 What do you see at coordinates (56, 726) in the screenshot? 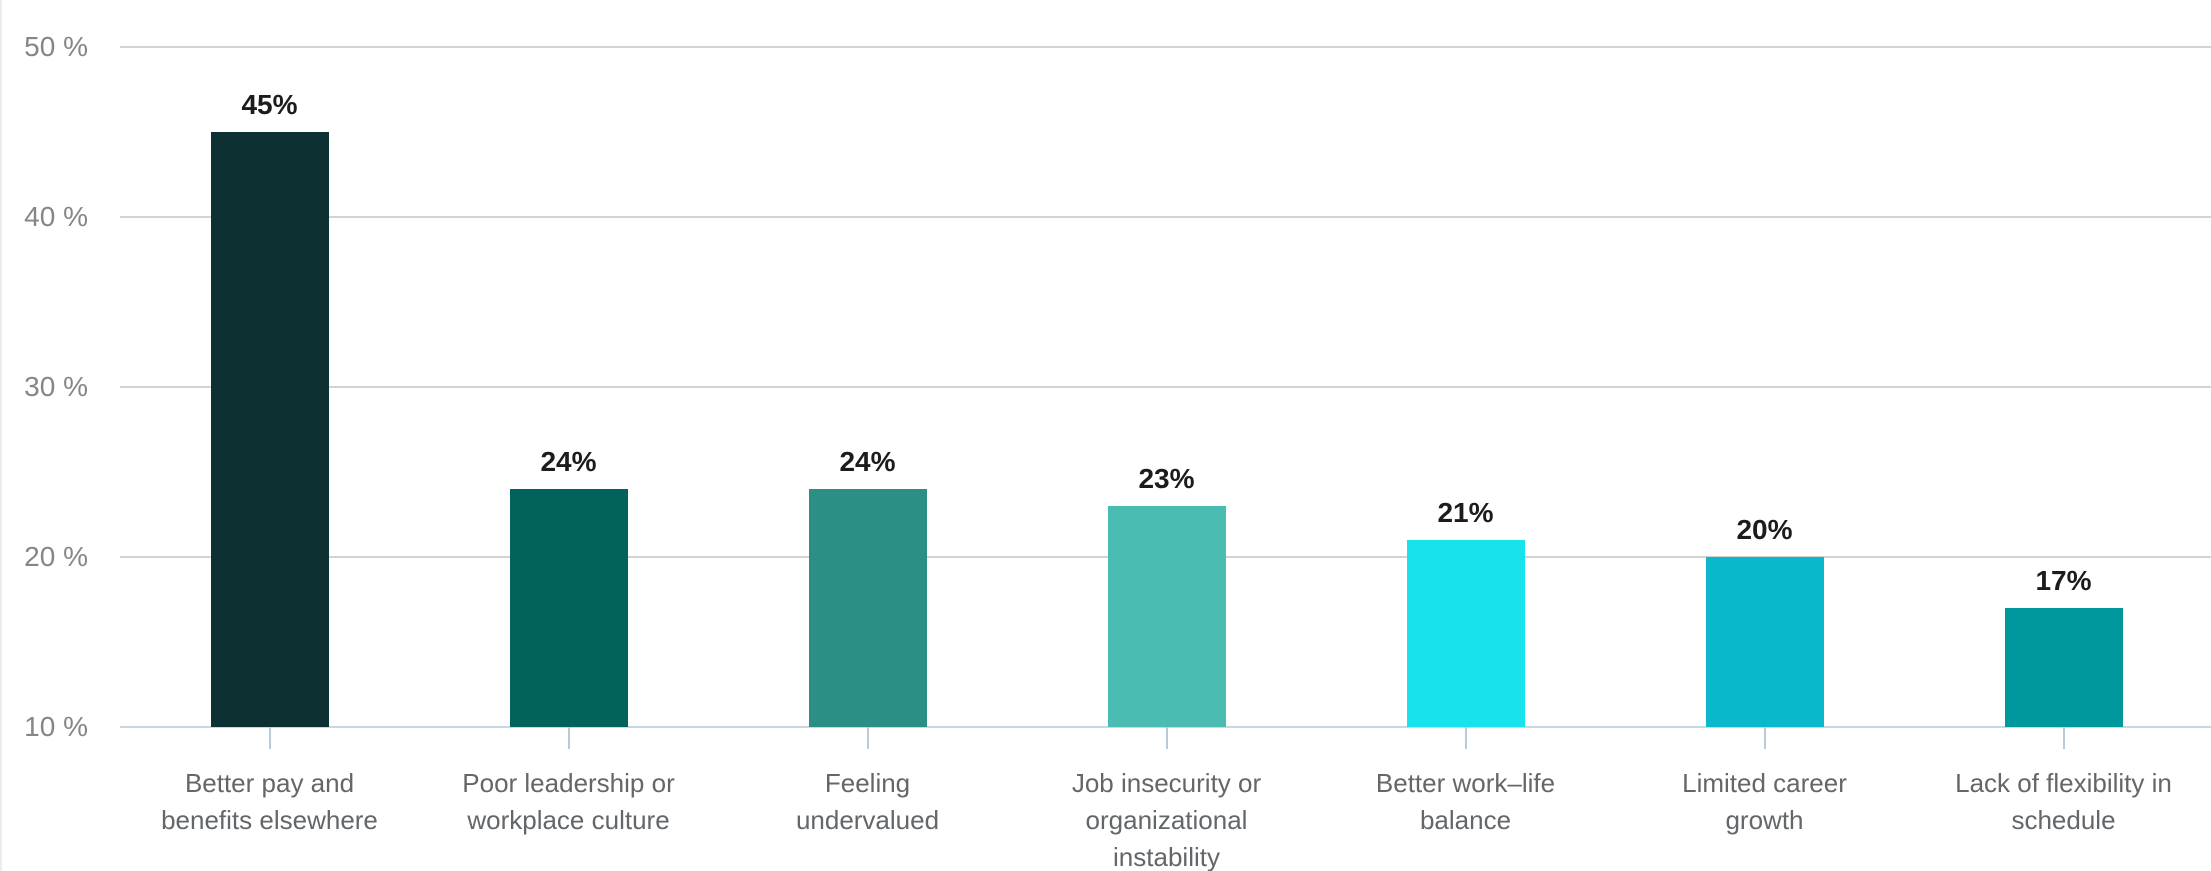
I see `y-tick-label: 10 %` at bounding box center [56, 726].